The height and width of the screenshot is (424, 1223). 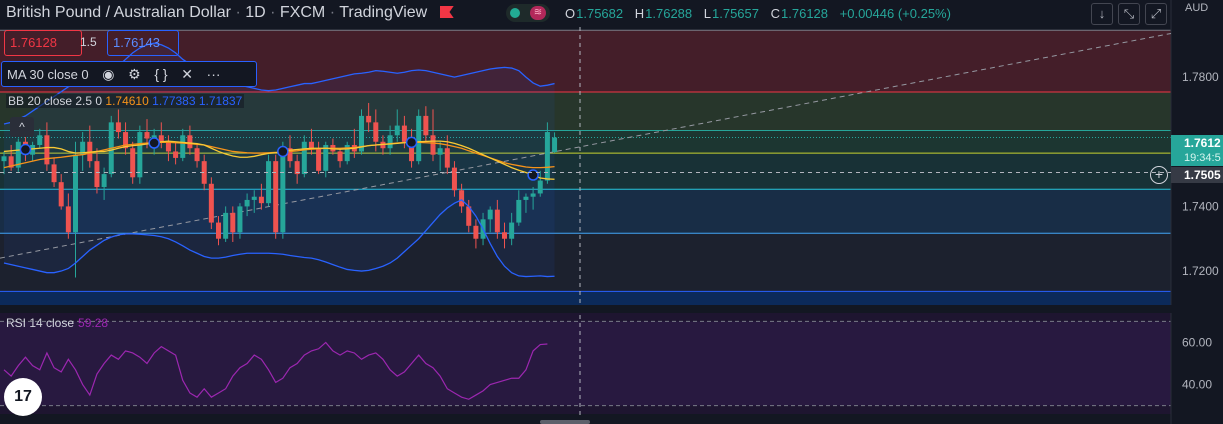 I want to click on pane-separator, so click(x=611, y=309).